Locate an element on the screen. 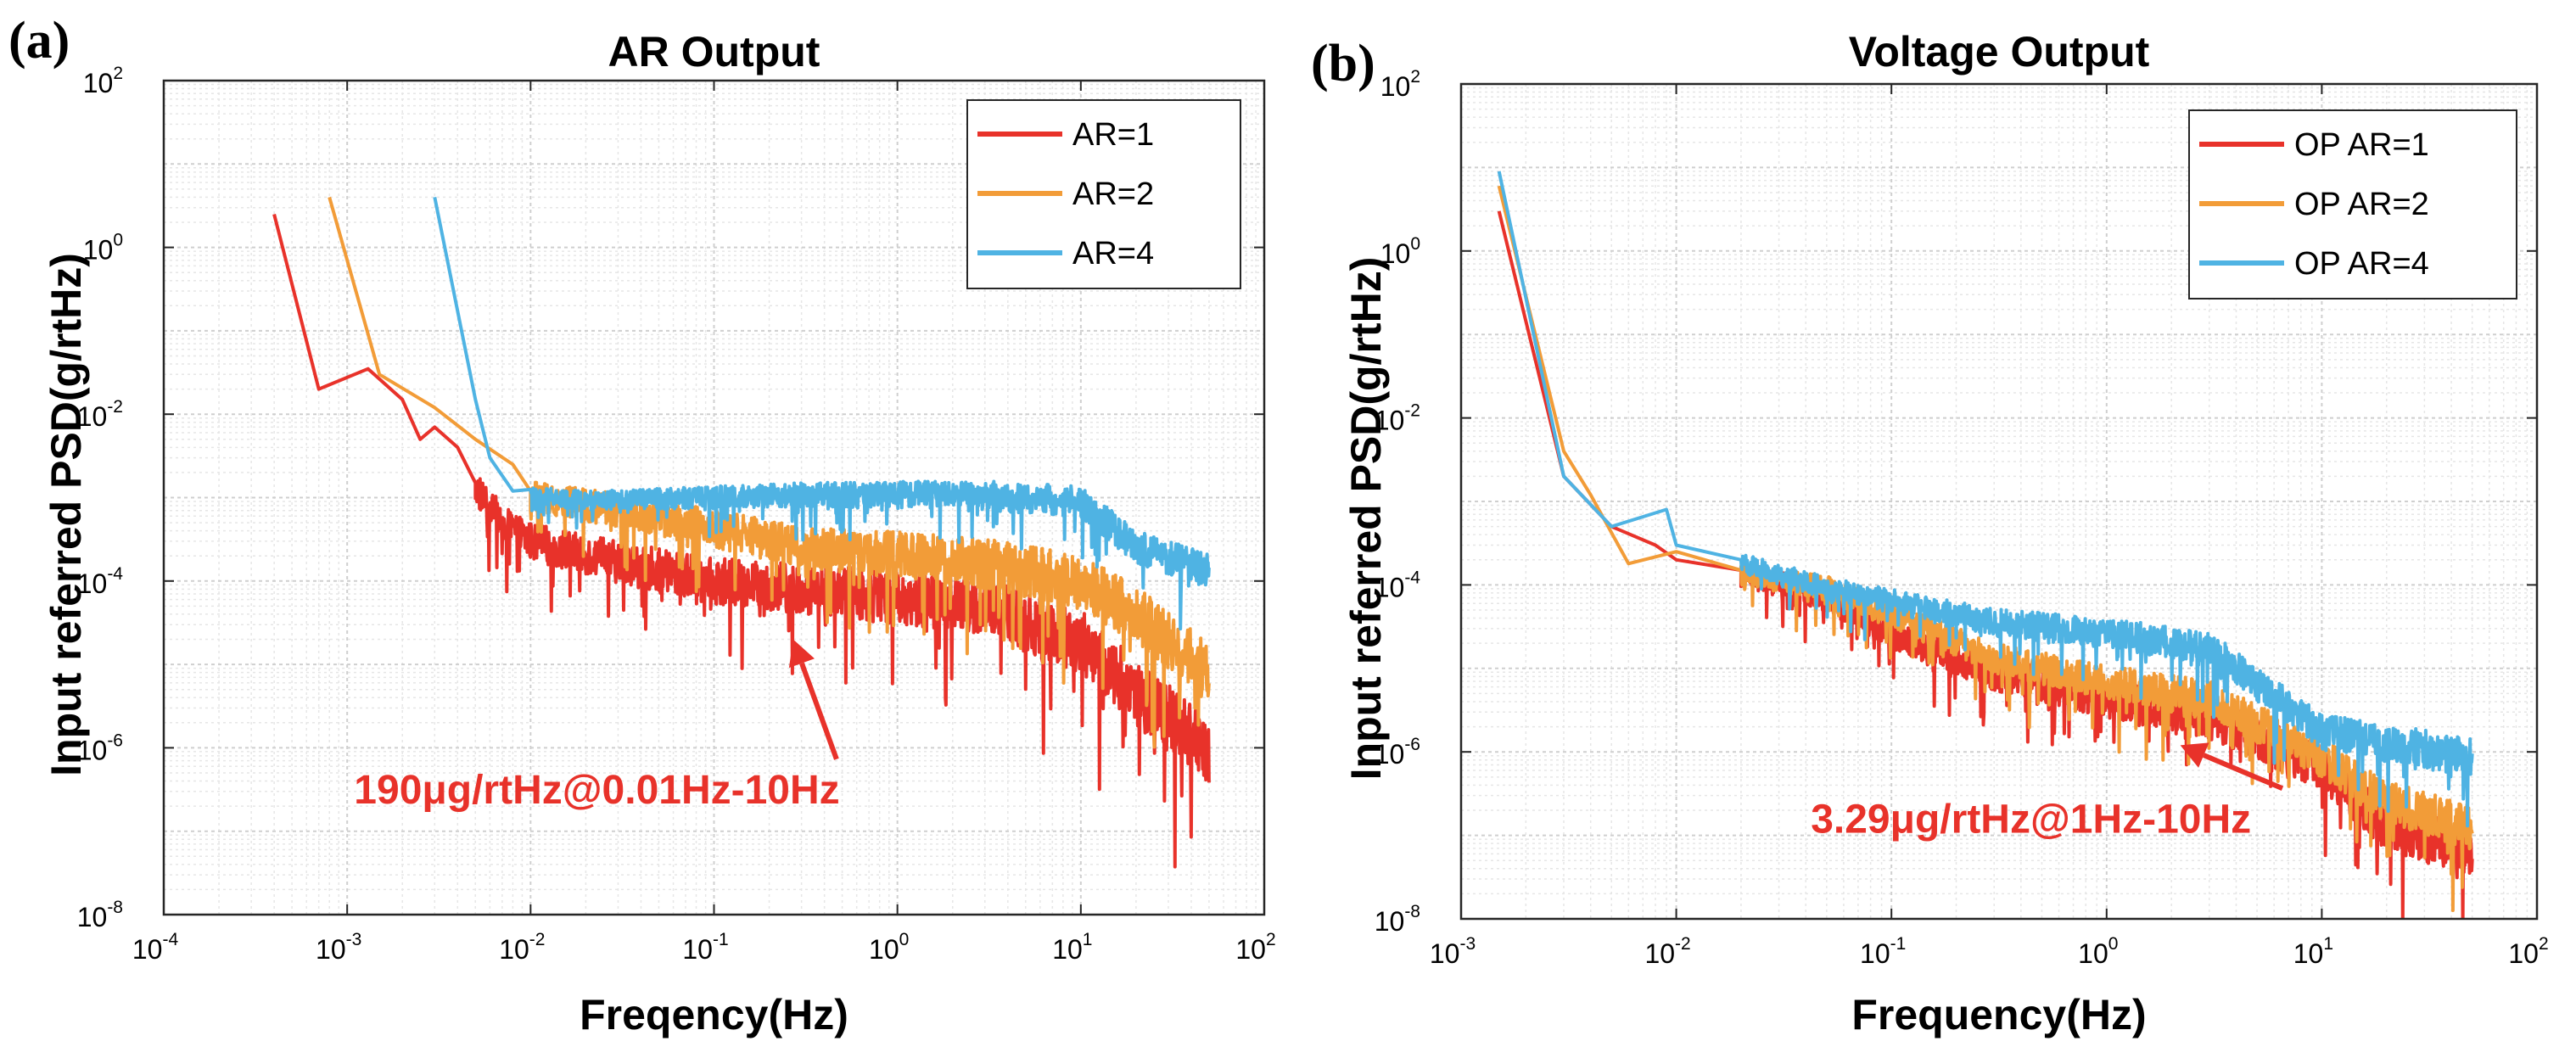 Image resolution: width=2576 pixels, height=1058 pixels. x-tick-label: 10⁻⁴ is located at coordinates (155, 948).